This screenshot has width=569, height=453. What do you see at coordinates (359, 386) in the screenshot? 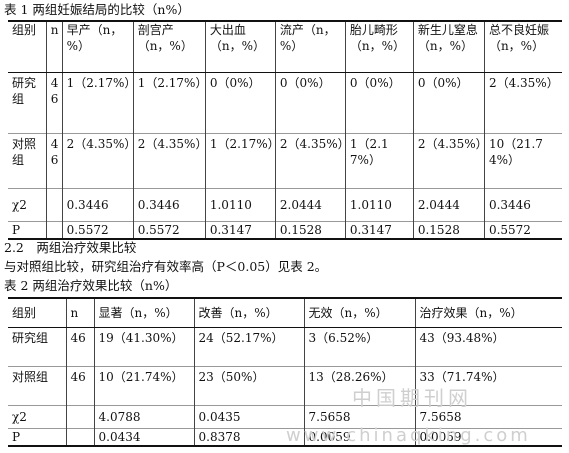
I see `table-cell: 13（28.26%）` at bounding box center [359, 386].